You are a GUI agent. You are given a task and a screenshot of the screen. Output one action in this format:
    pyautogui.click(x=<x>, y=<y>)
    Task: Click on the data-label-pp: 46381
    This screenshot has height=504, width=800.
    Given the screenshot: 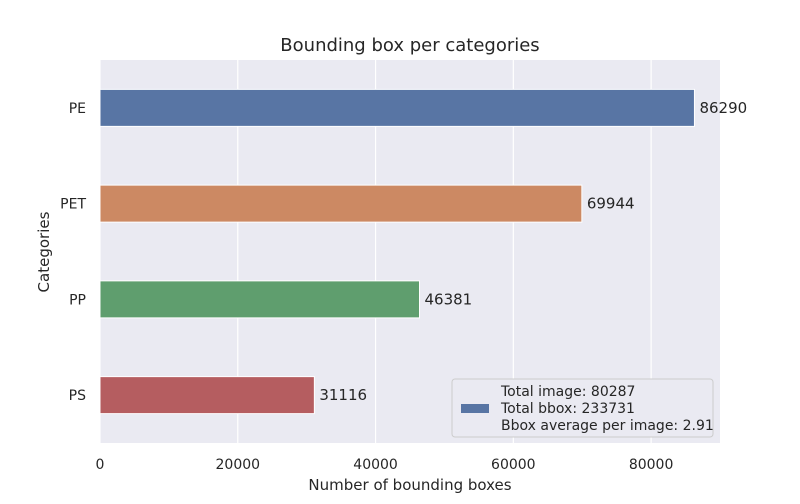 What is the action you would take?
    pyautogui.click(x=449, y=299)
    